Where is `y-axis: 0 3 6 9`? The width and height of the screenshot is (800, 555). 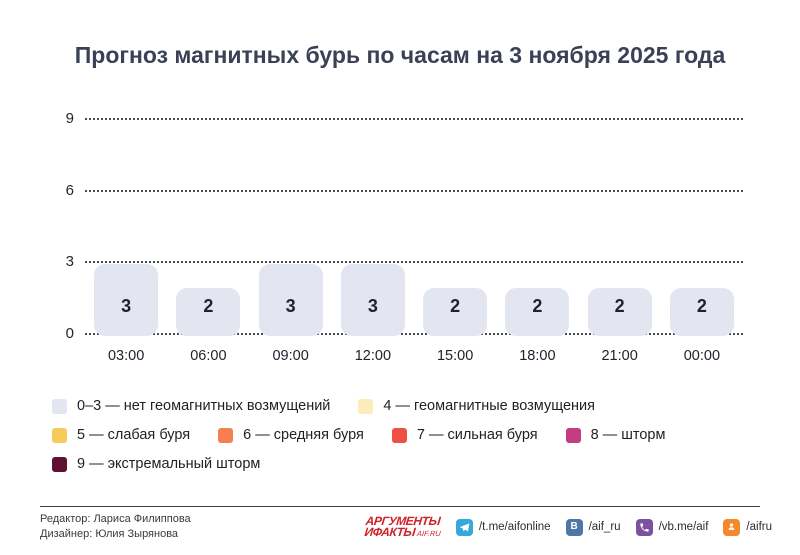 y-axis: 0 3 6 9 is located at coordinates (57, 226).